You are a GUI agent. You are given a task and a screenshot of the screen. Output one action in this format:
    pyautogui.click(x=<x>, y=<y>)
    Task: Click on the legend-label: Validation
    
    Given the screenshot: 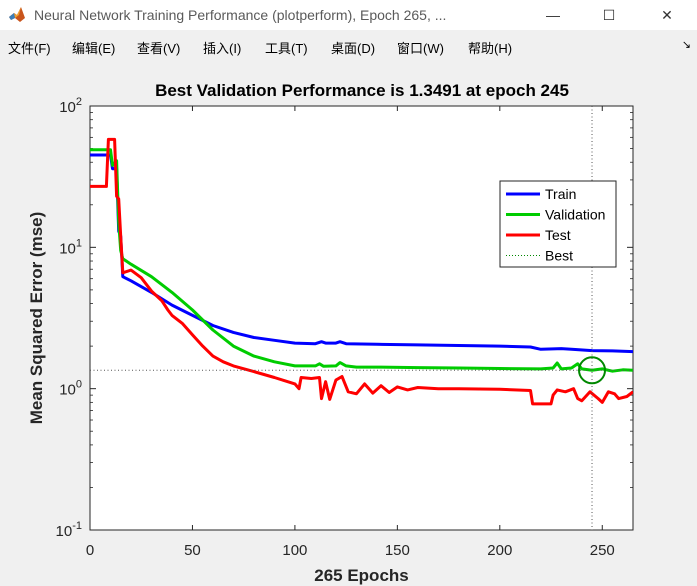 What is the action you would take?
    pyautogui.click(x=575, y=215)
    